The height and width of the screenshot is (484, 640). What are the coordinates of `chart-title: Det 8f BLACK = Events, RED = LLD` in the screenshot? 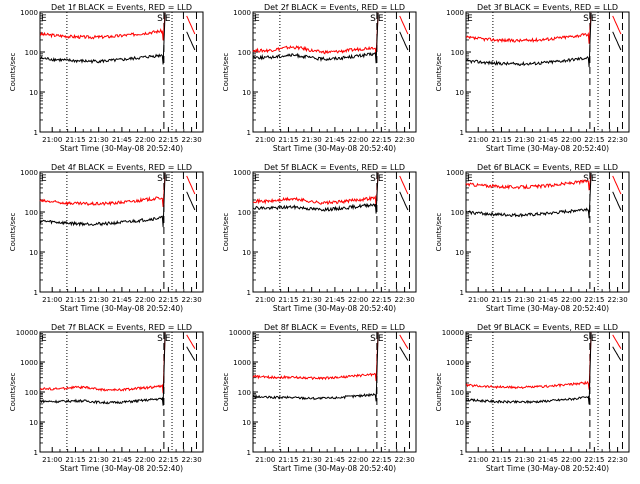 It's located at (334, 327).